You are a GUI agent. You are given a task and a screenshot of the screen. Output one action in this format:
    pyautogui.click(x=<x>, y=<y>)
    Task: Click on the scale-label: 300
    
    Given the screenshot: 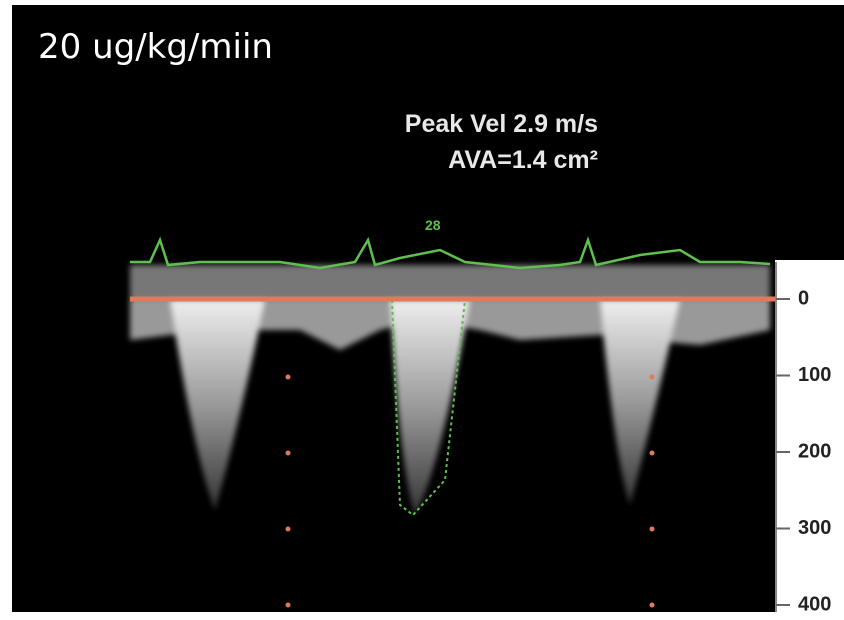 What is the action you would take?
    pyautogui.click(x=814, y=528)
    